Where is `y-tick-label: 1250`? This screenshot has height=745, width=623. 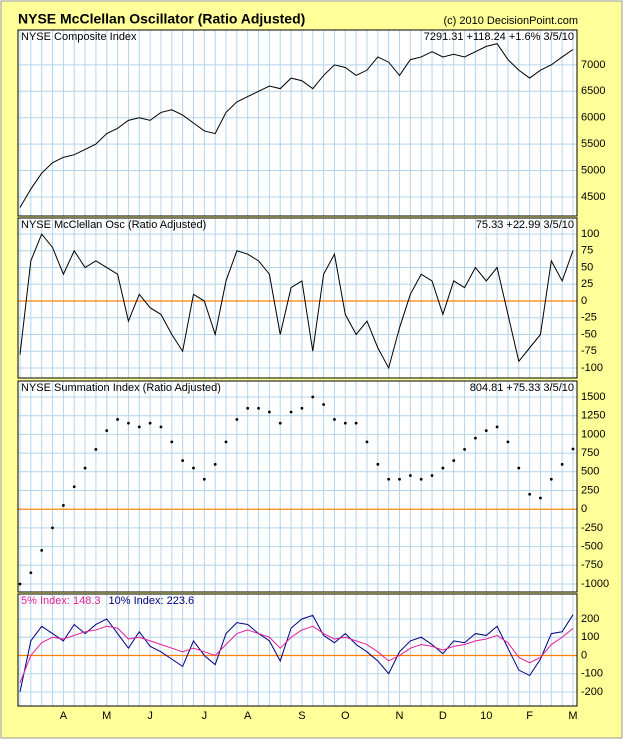 y-tick-label: 1250 is located at coordinates (593, 416).